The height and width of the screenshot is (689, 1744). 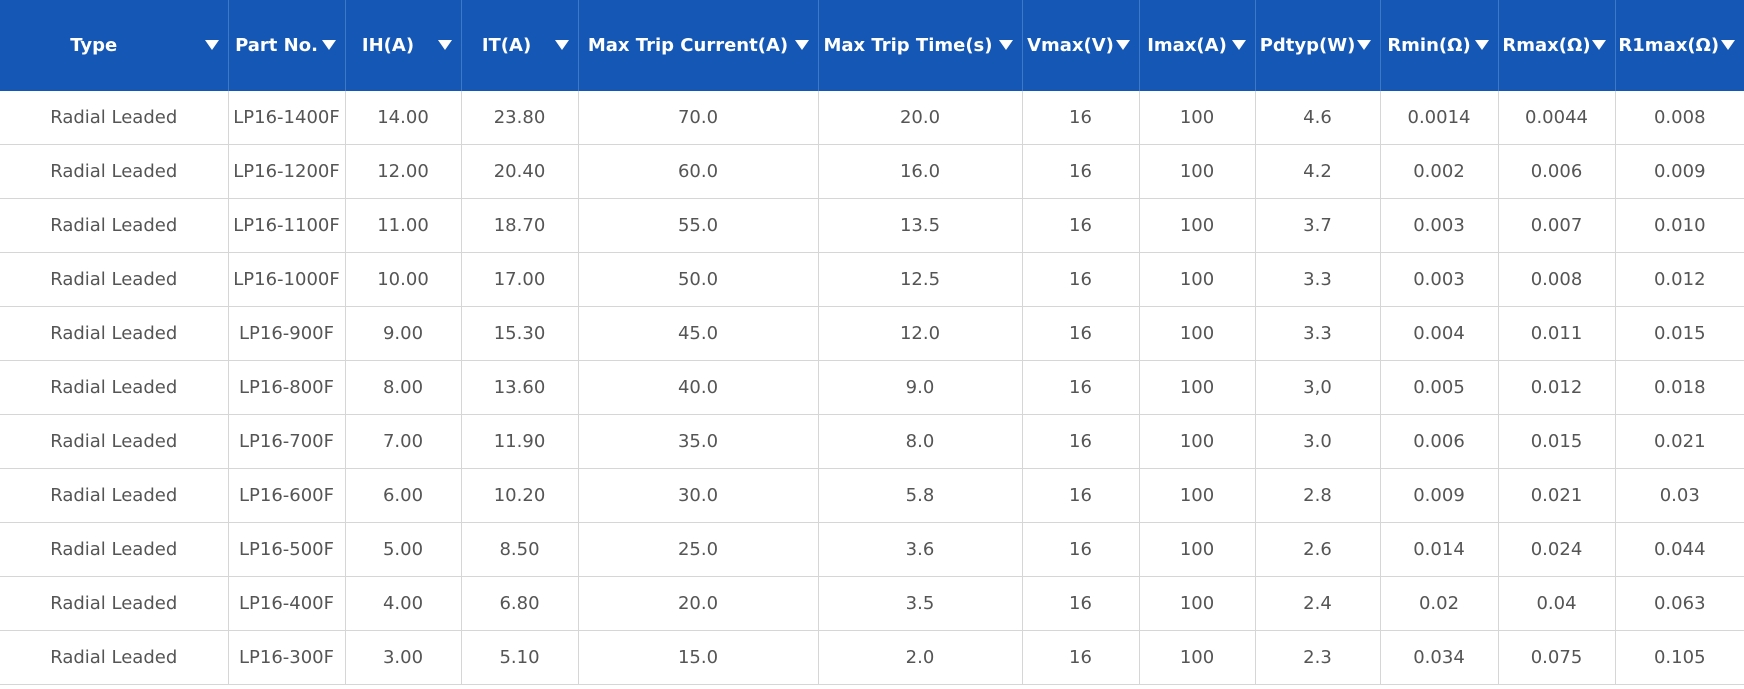 What do you see at coordinates (1317, 441) in the screenshot?
I see `table-cell: 3.0` at bounding box center [1317, 441].